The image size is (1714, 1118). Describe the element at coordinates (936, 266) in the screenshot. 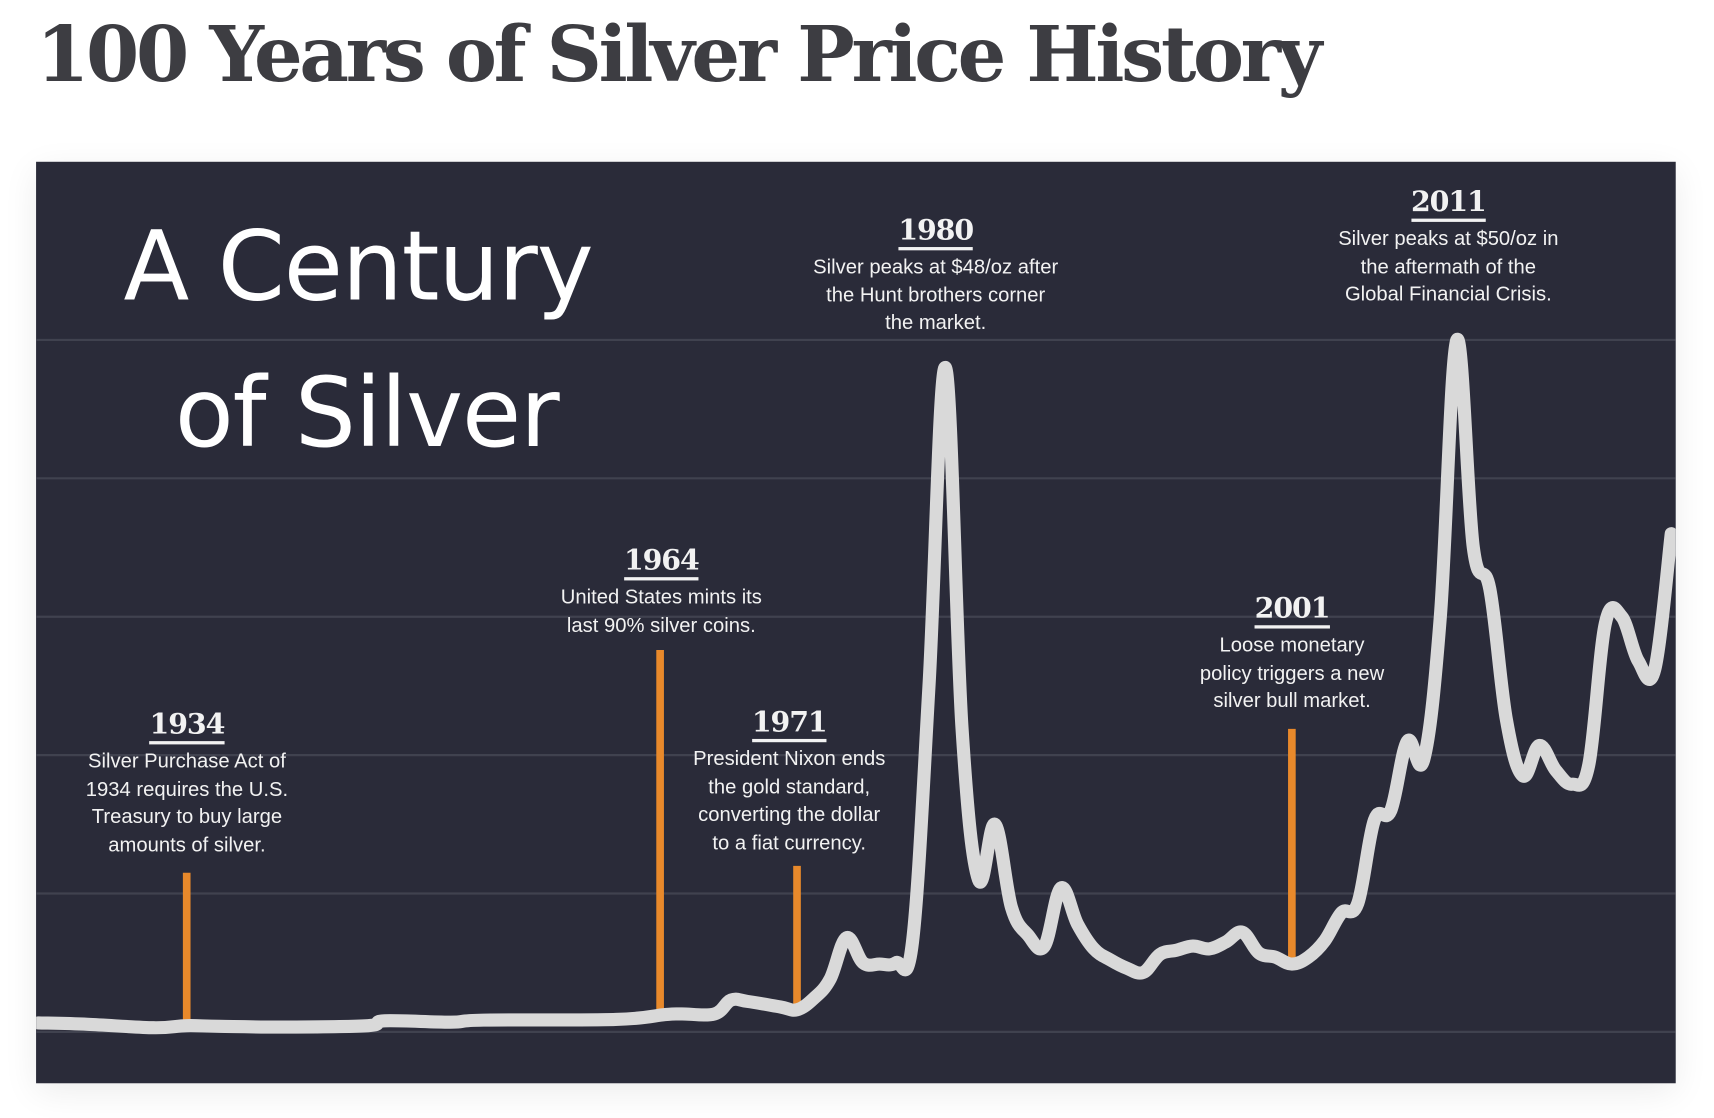

I see `annotation-text: Silver peaks at $48/oz after` at that location.